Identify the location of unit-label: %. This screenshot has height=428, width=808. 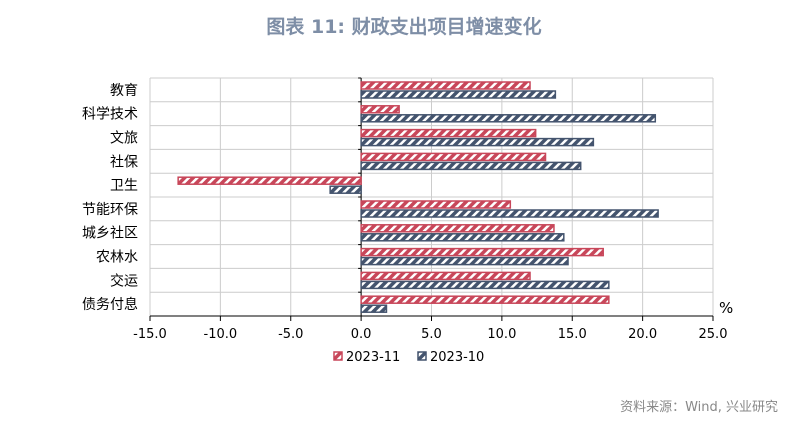
(726, 308).